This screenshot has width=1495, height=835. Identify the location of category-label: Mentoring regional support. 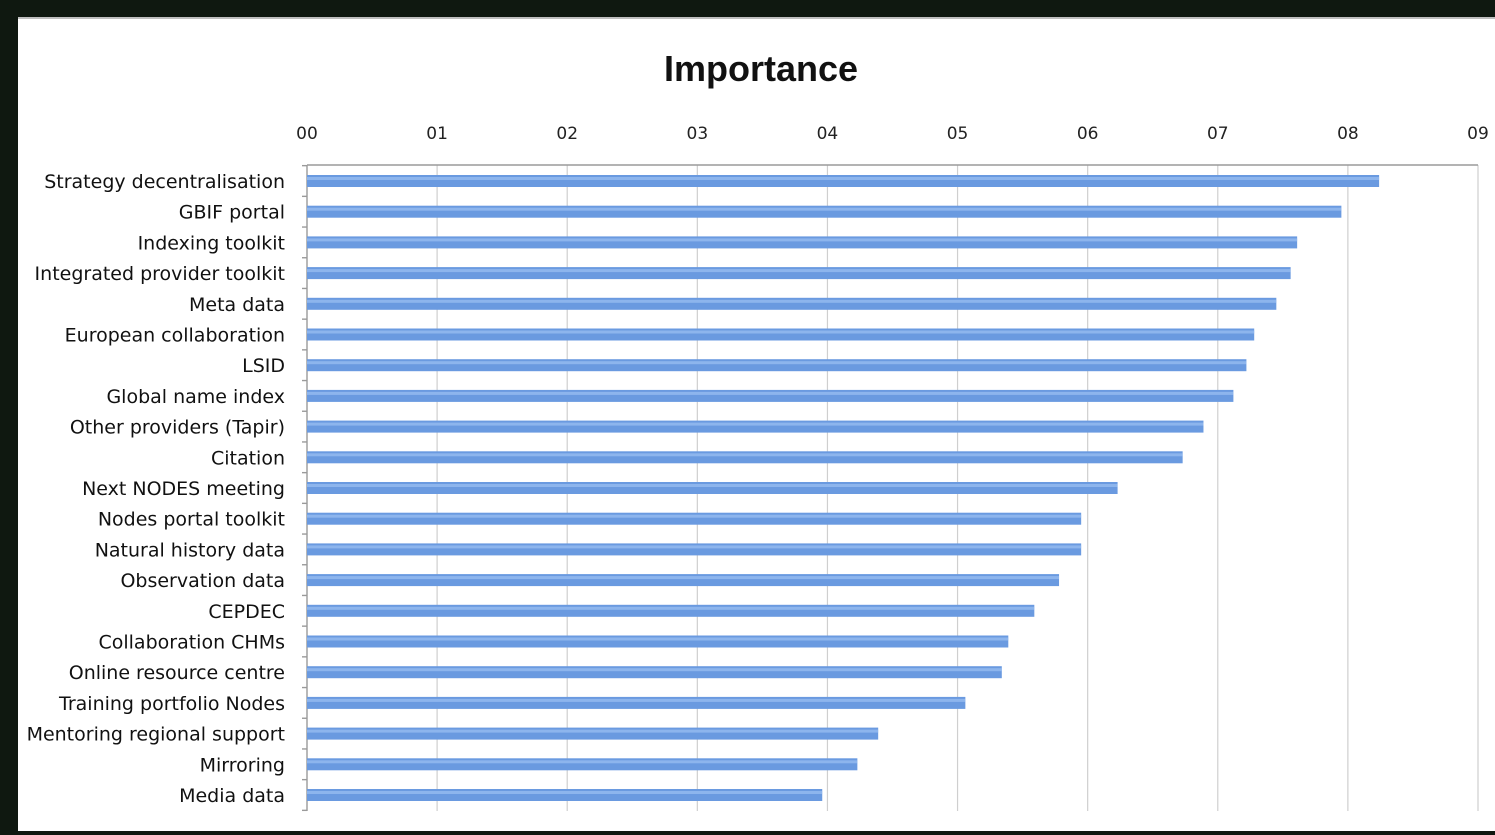
(156, 735).